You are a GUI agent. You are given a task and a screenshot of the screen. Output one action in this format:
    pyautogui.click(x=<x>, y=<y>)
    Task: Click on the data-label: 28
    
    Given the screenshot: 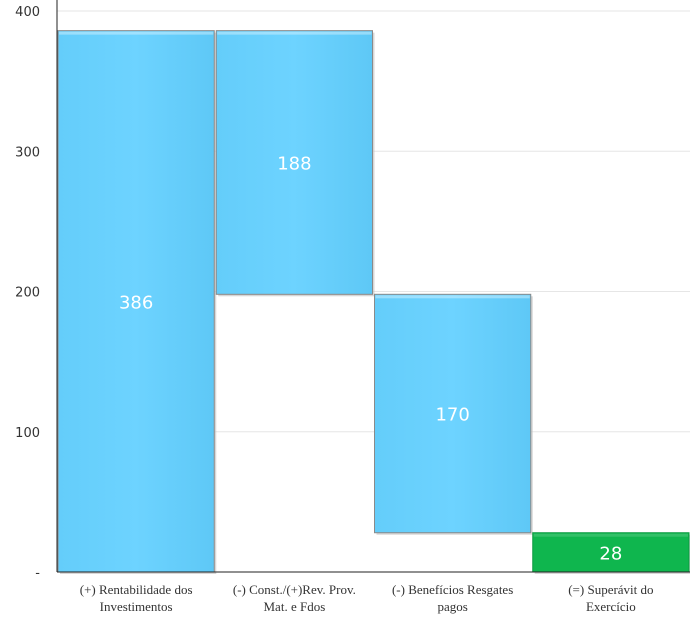 What is the action you would take?
    pyautogui.click(x=610, y=553)
    